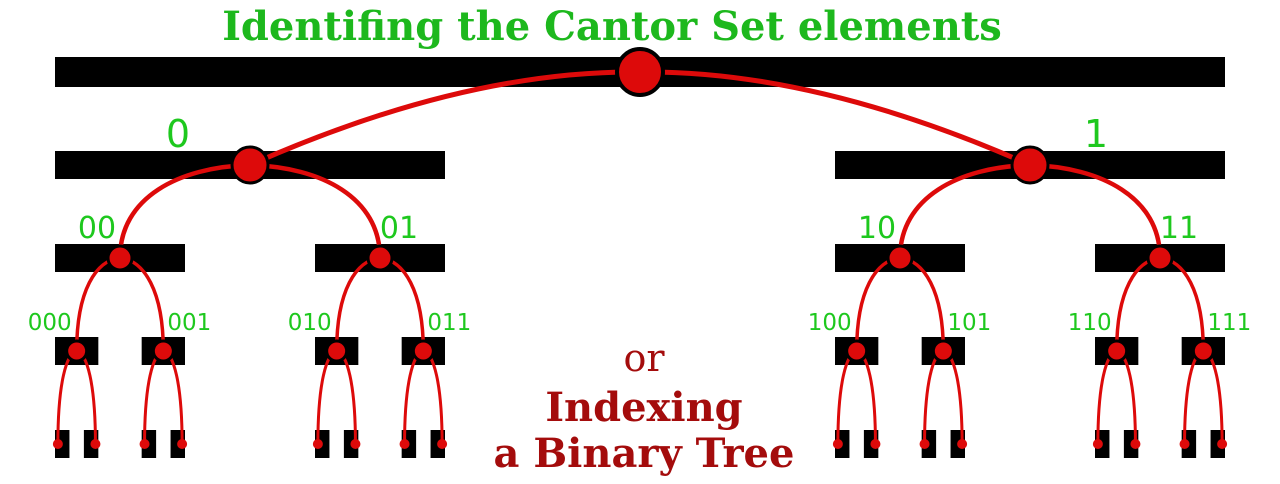  Describe the element at coordinates (644, 358) in the screenshot. I see `connector-text: or` at that location.